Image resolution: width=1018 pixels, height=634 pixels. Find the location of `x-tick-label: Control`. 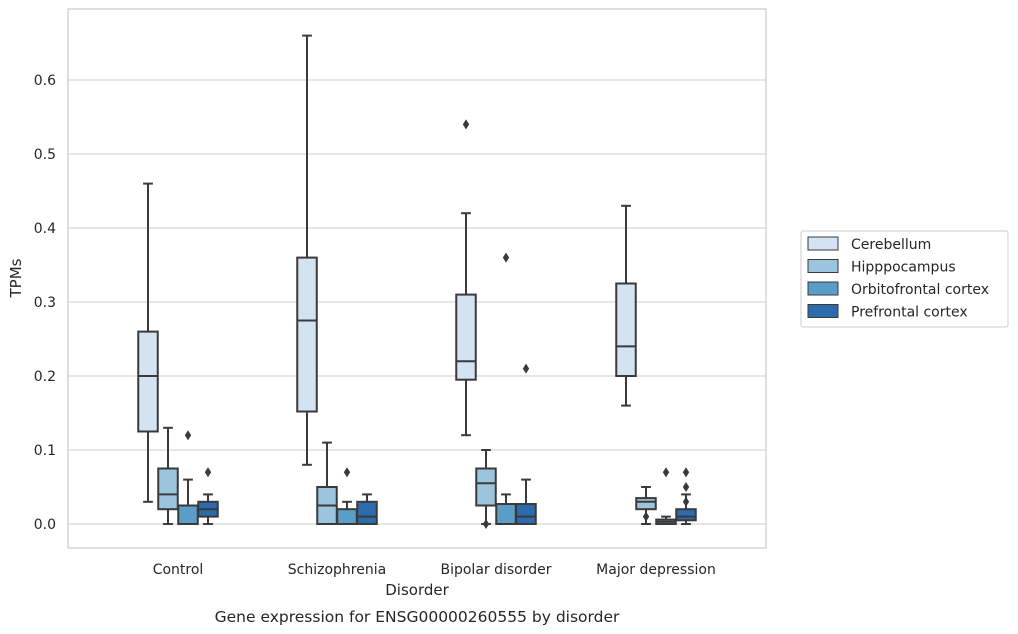

x-tick-label: Control is located at coordinates (178, 570).